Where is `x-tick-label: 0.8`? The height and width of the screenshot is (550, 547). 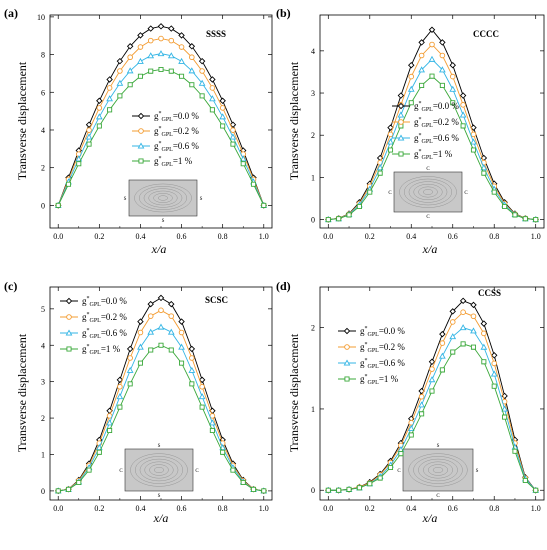
x-tick-label: 0.8 is located at coordinates (494, 236).